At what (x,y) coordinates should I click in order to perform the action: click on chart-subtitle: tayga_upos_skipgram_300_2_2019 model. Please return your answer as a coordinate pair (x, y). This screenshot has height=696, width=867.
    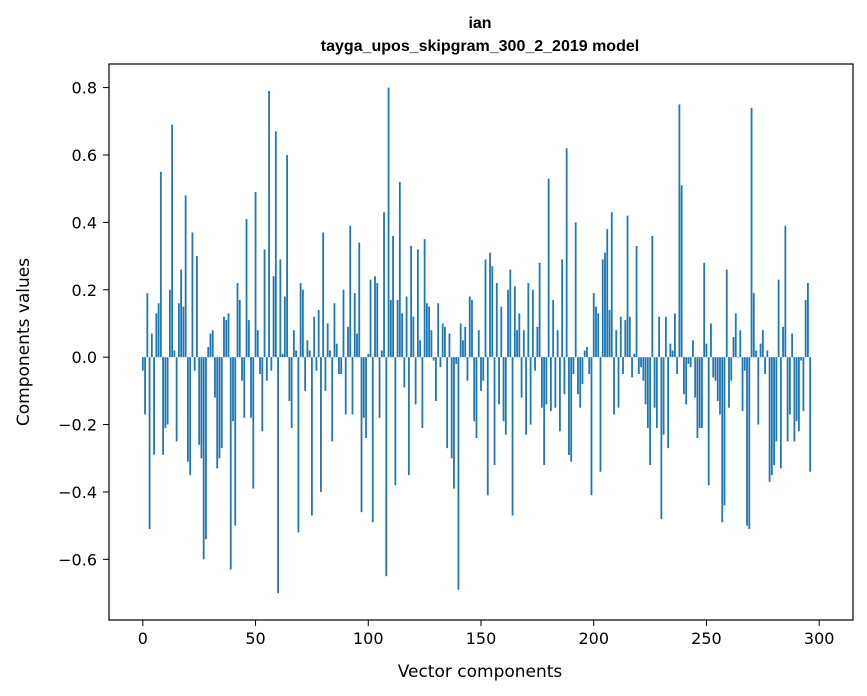
    Looking at the image, I should click on (480, 46).